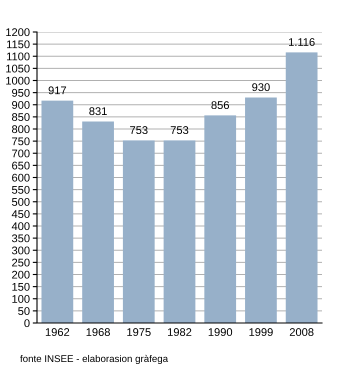  I want to click on y-tick-label: 1000, so click(18, 80).